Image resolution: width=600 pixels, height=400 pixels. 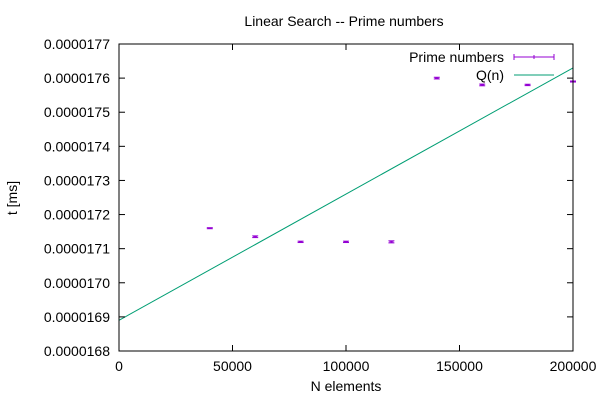 I want to click on y-tick-label: 0.0000175, so click(x=77, y=112).